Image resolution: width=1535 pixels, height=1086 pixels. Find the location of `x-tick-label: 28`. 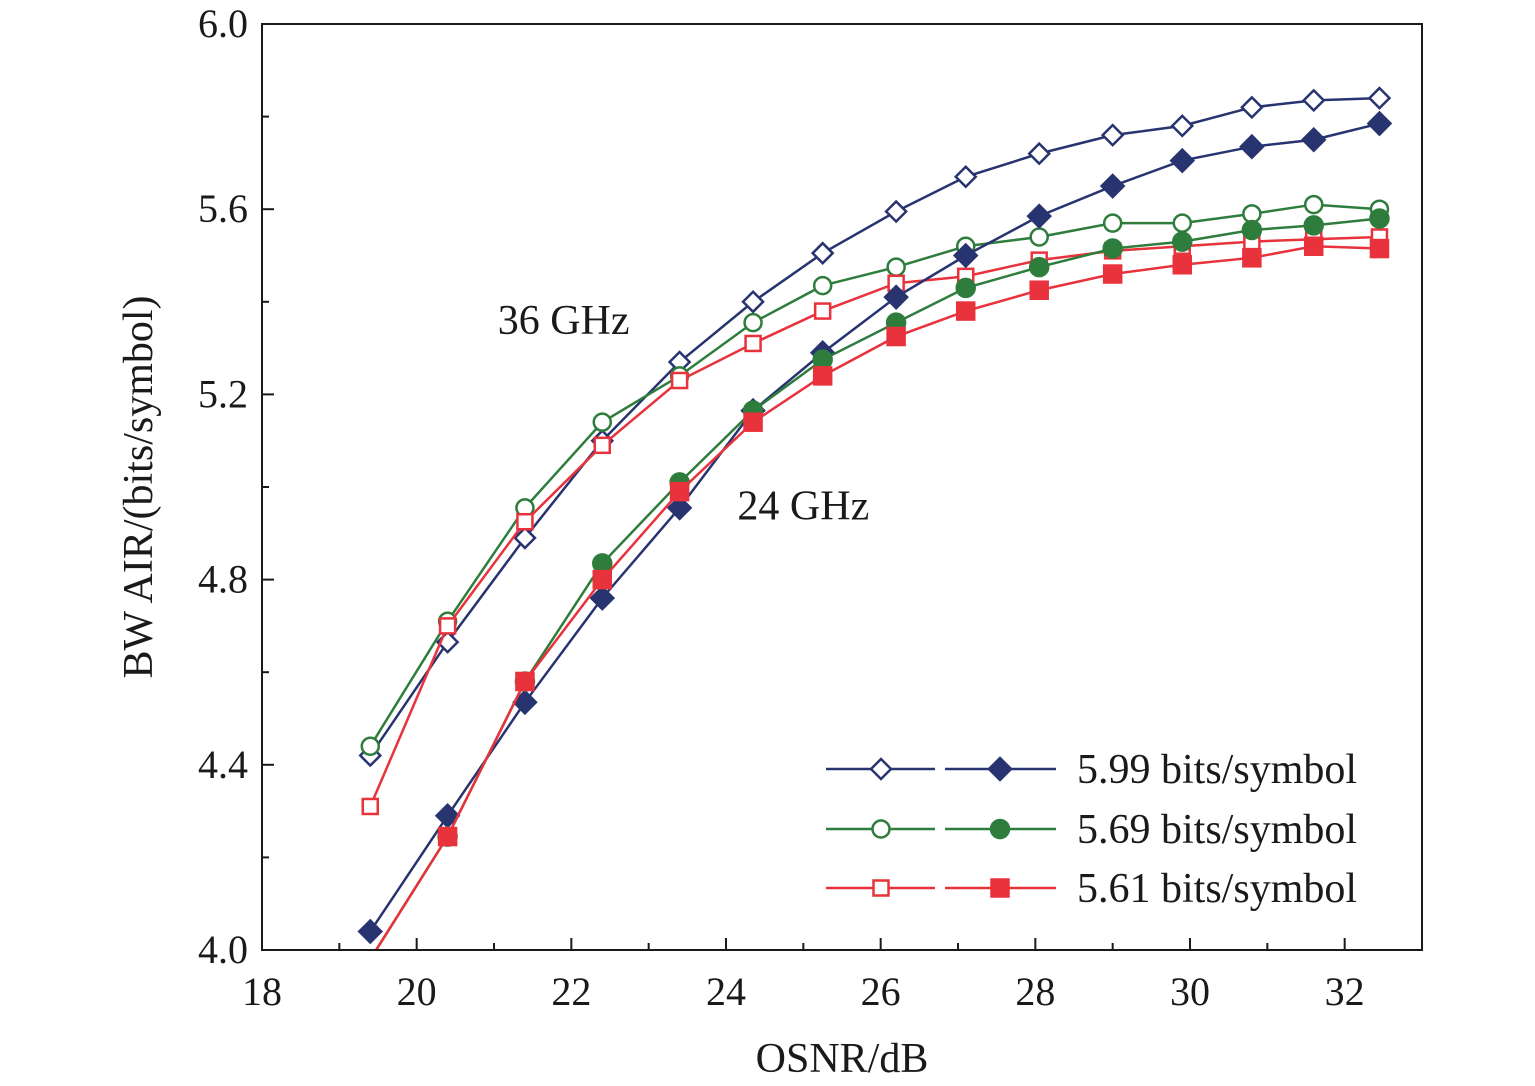

x-tick-label: 28 is located at coordinates (1035, 991).